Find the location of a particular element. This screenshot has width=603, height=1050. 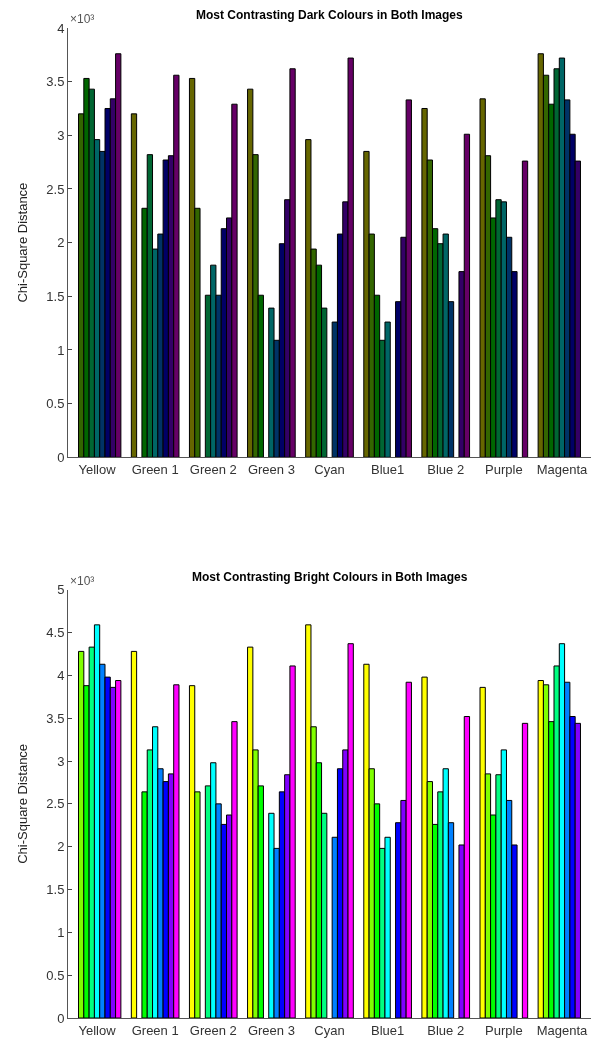

chart-title: Most Contrasting Bright Colours in Both Images is located at coordinates (330, 577).